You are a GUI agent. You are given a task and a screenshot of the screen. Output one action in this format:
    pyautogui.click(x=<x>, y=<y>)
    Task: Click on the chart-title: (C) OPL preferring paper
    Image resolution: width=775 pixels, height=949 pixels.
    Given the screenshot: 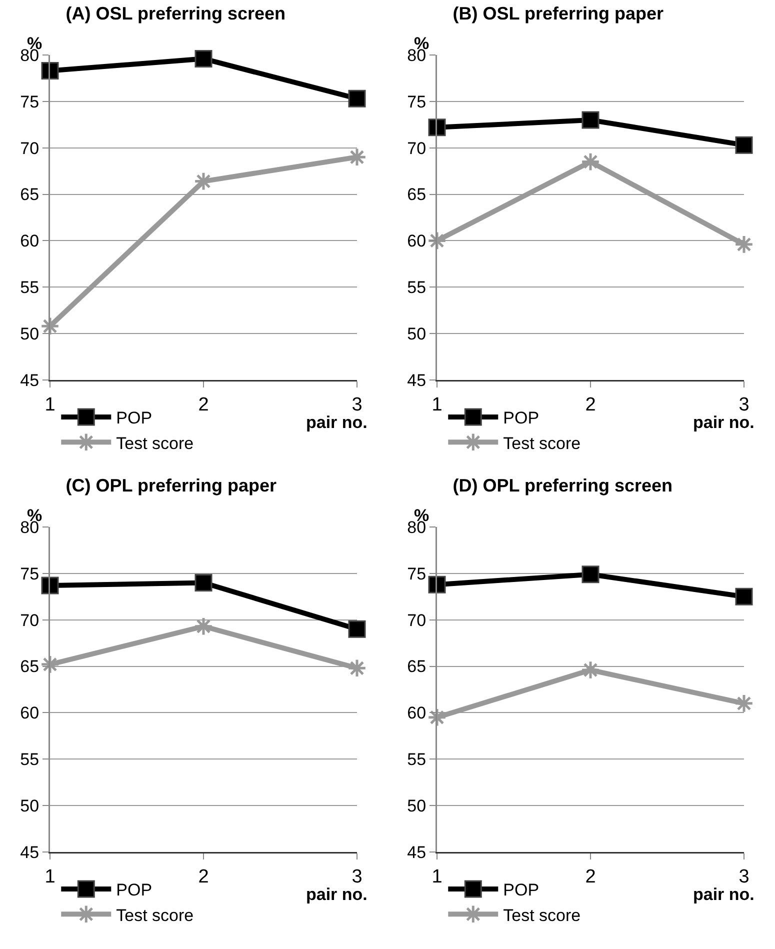 What is the action you would take?
    pyautogui.click(x=171, y=486)
    